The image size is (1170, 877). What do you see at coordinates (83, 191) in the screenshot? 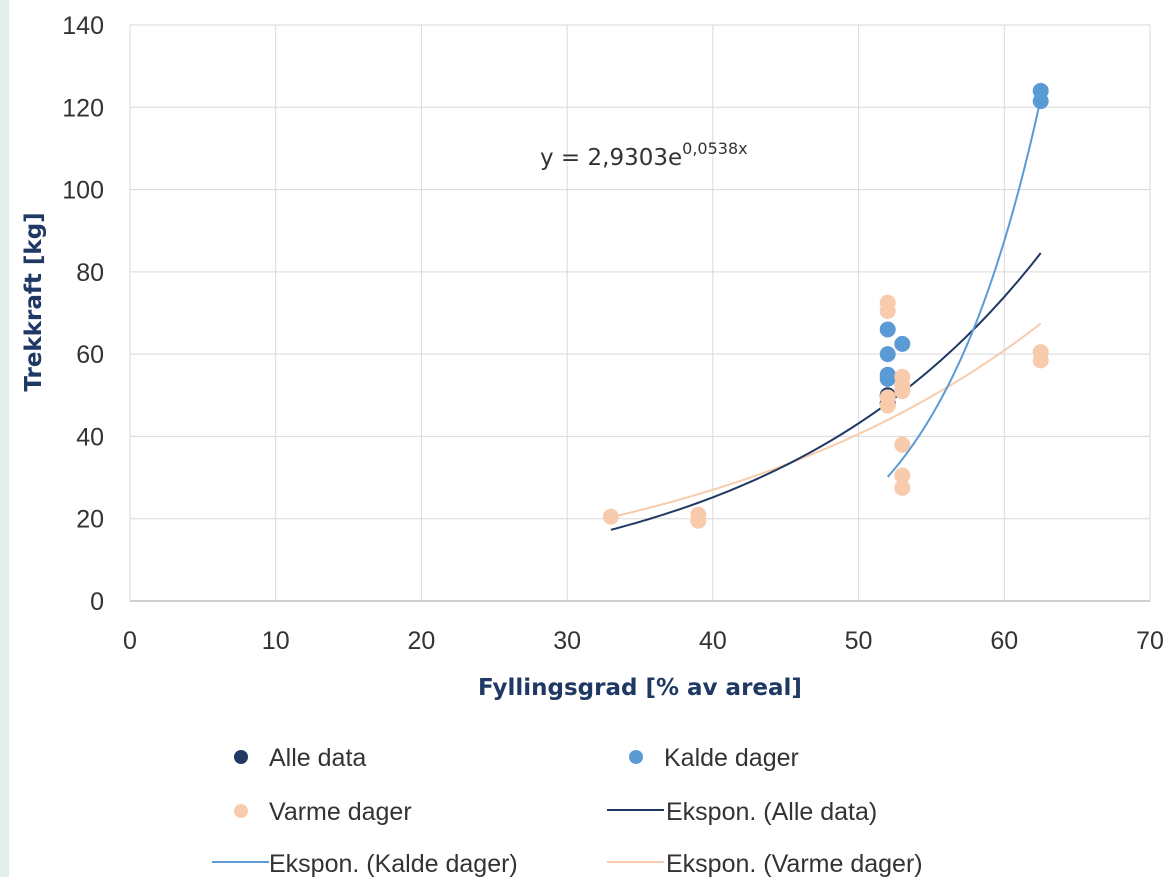
I see `y-tick-label: 100` at bounding box center [83, 191].